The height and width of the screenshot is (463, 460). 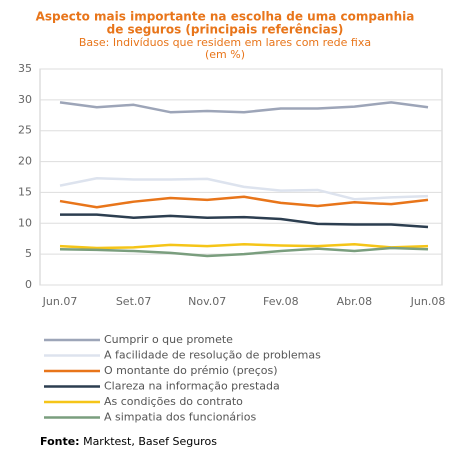 I want to click on x-tick-label: Fev.08, so click(x=281, y=301).